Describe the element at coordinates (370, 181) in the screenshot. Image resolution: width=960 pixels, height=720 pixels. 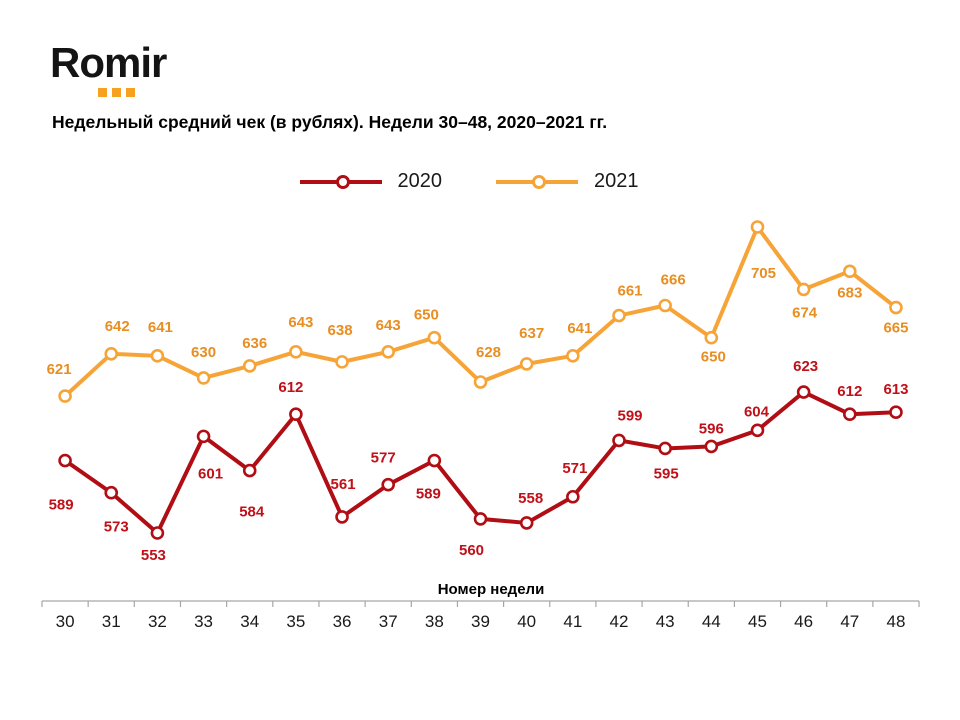
I see `legend-item-2020: 2020` at that location.